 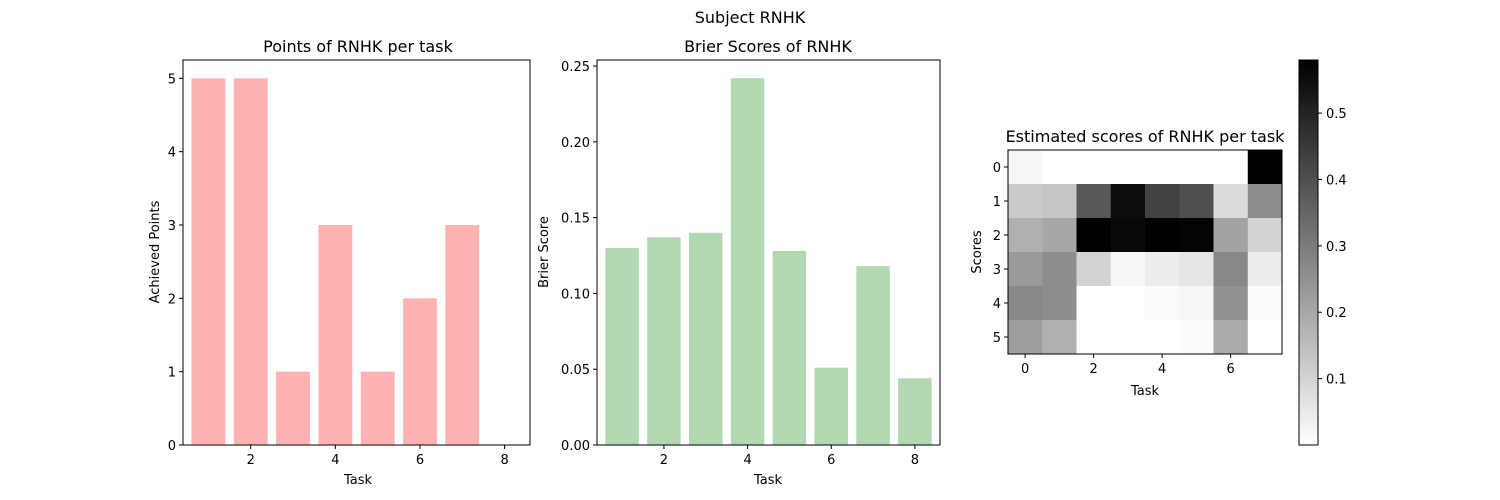 I want to click on heatmap-cell-r0-c5, so click(x=1196, y=167).